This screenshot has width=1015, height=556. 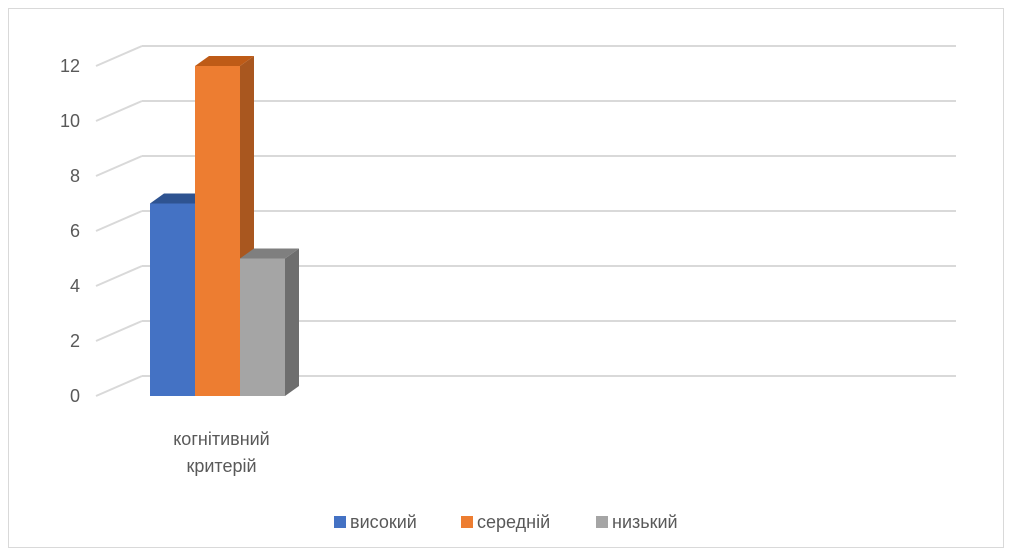 I want to click on legend-label: середній, so click(x=513, y=522).